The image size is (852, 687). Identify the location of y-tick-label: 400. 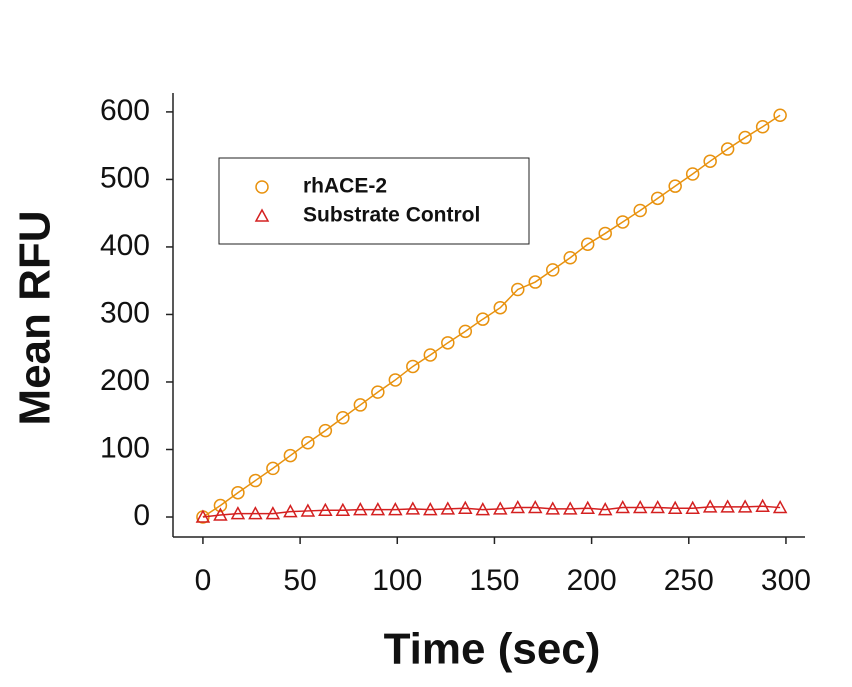
(125, 245).